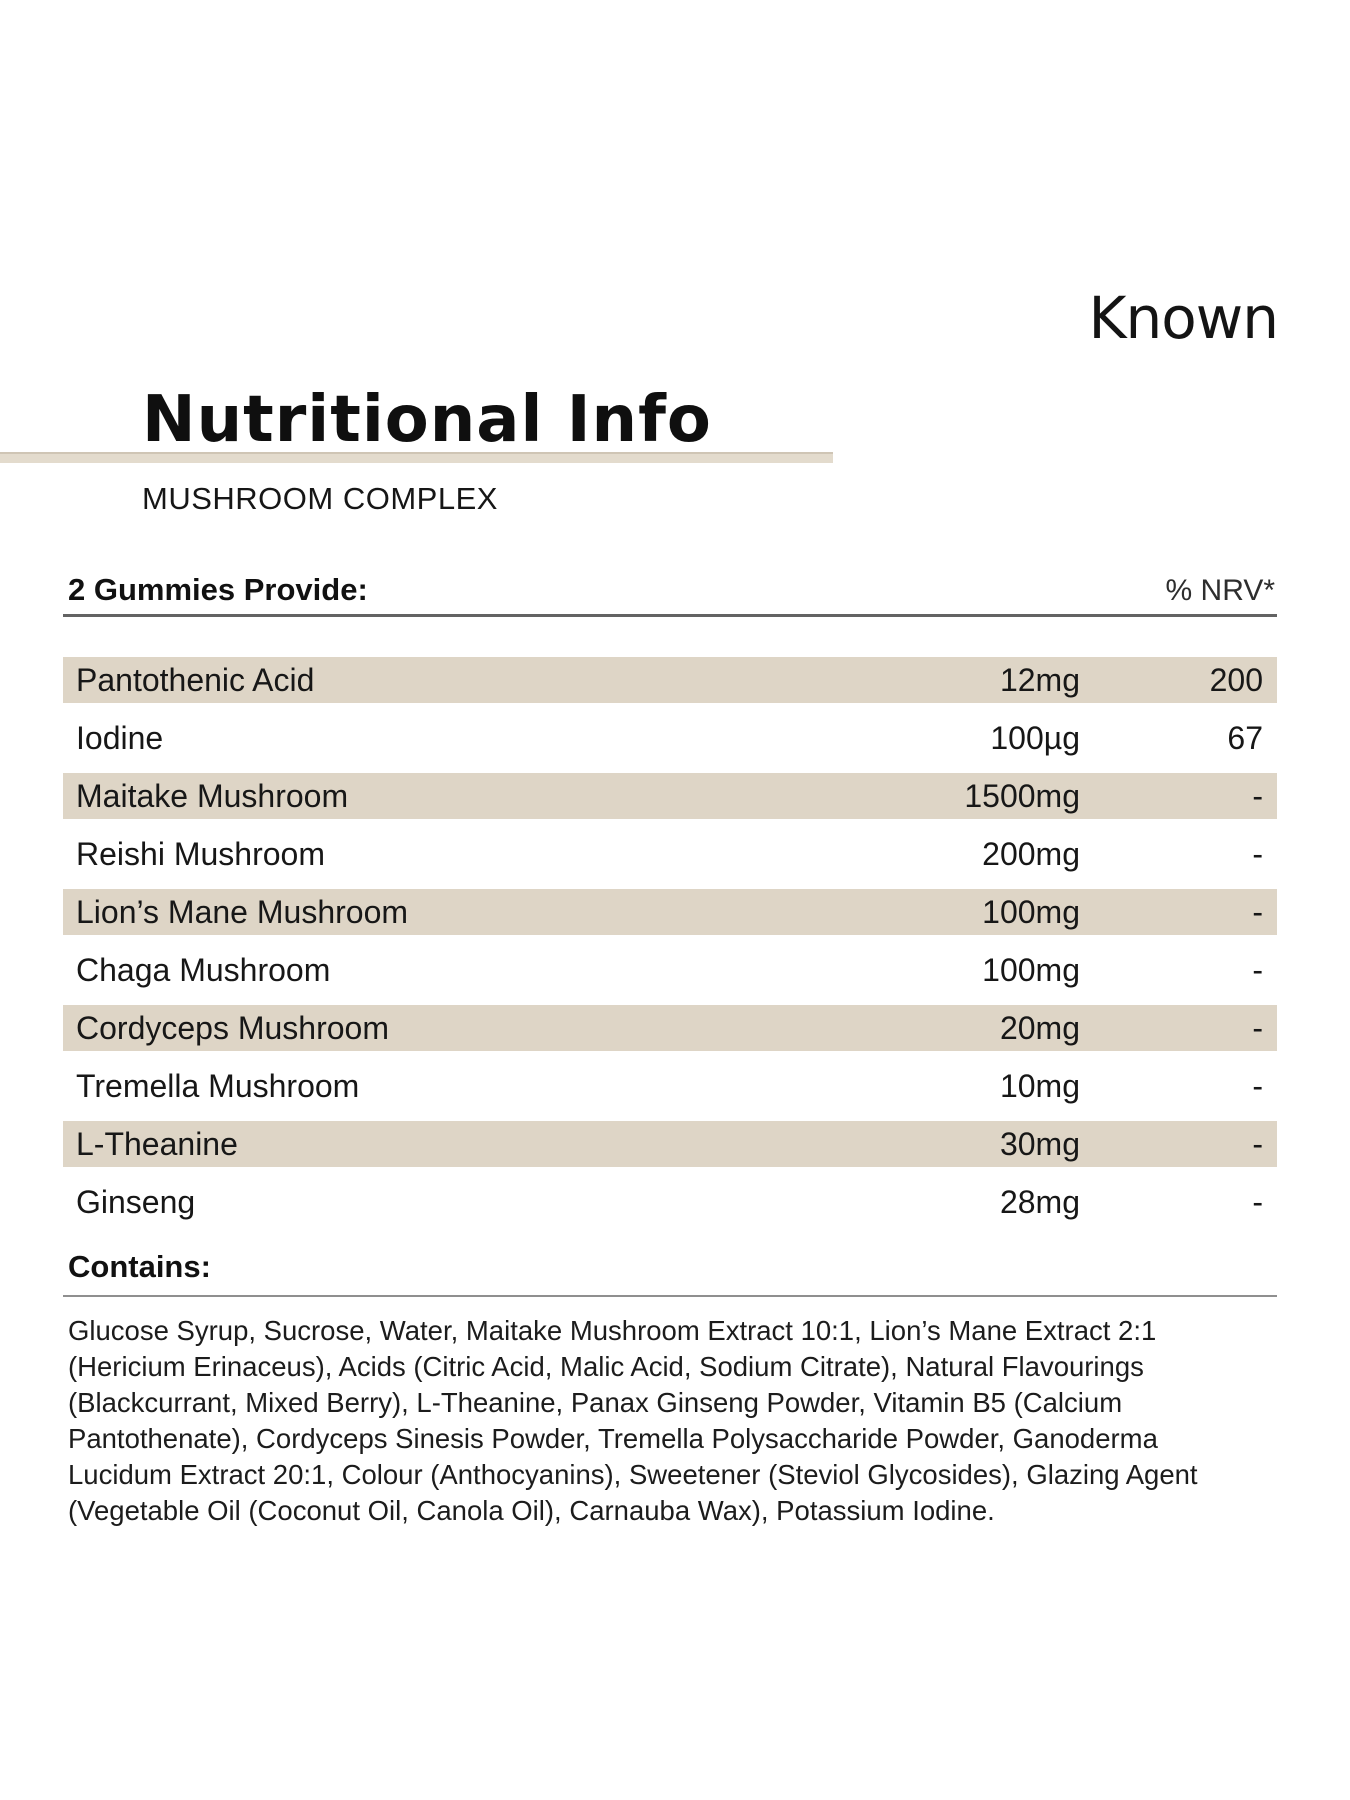 The width and height of the screenshot is (1350, 1800). What do you see at coordinates (212, 795) in the screenshot?
I see `nutrient-name: Maitake Mushroom` at bounding box center [212, 795].